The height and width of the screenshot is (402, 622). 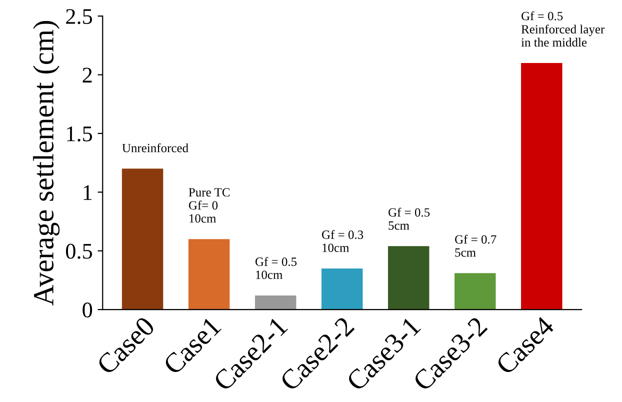 What do you see at coordinates (88, 192) in the screenshot?
I see `y-tick-label: 1` at bounding box center [88, 192].